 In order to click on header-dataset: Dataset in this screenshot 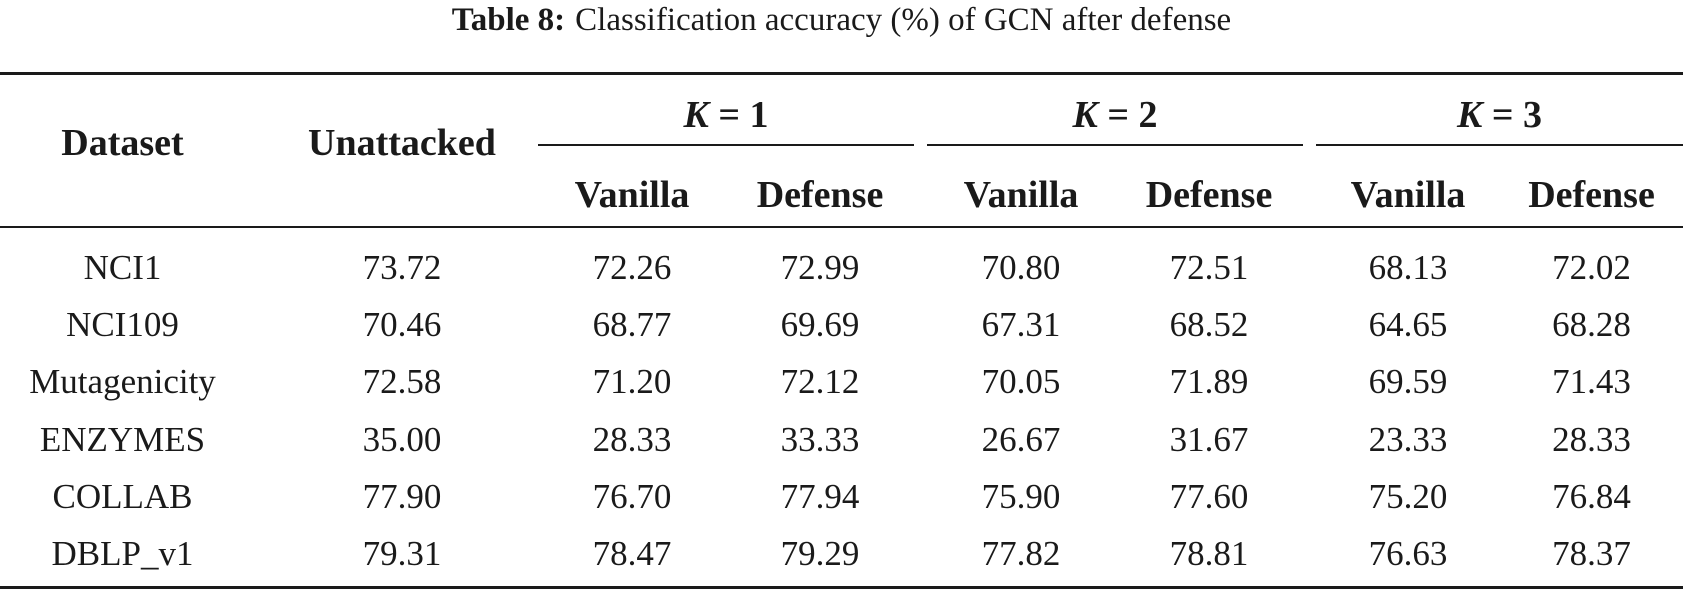, I will do `click(122, 143)`.